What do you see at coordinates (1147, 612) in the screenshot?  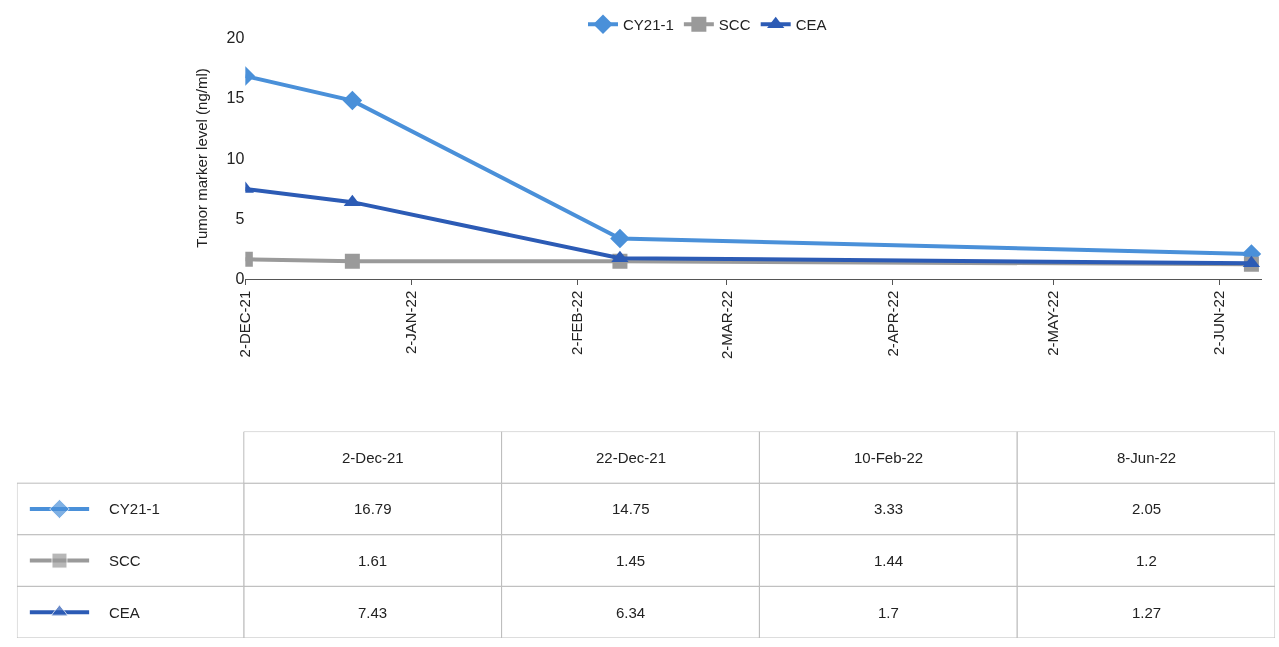 I see `data-label: 1.27` at bounding box center [1147, 612].